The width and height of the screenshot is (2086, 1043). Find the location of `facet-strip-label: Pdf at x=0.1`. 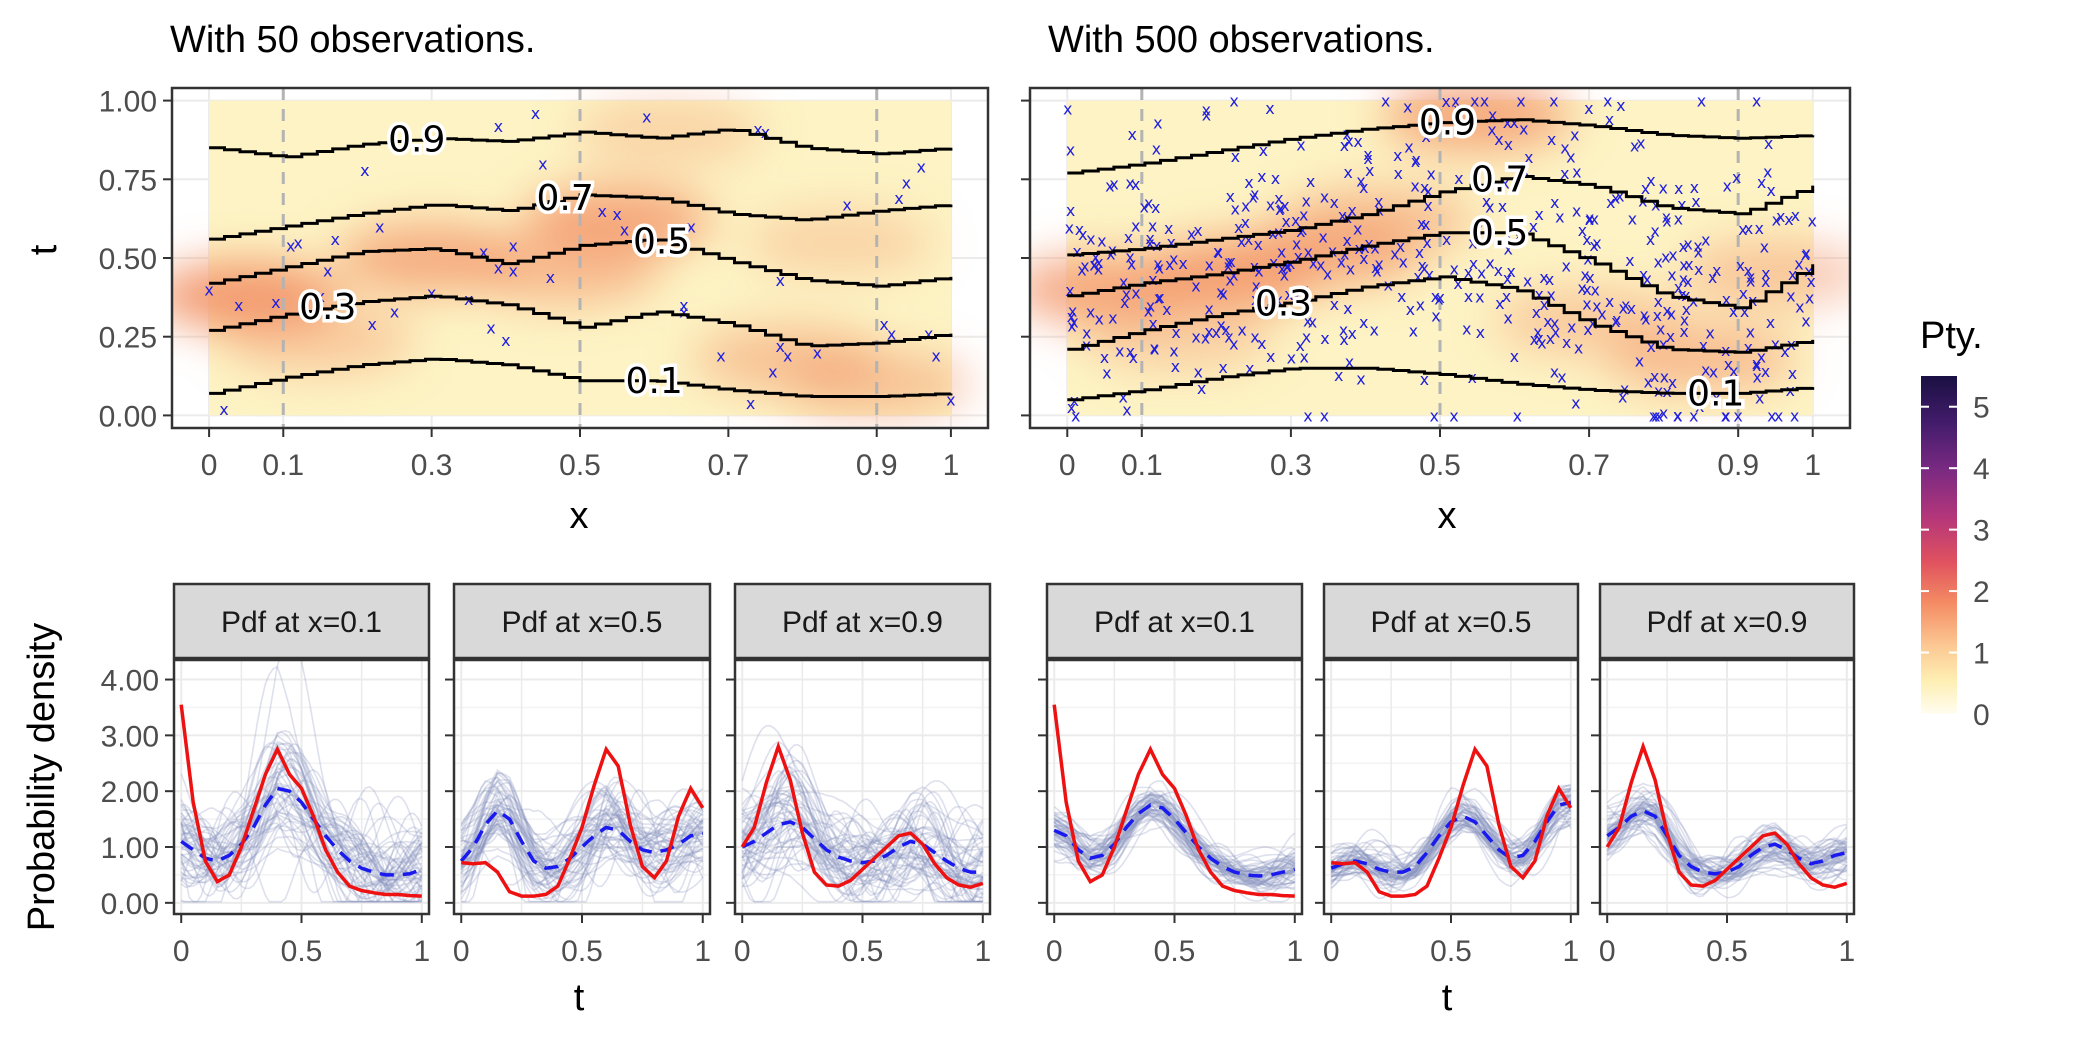

facet-strip-label: Pdf at x=0.1 is located at coordinates (301, 622).